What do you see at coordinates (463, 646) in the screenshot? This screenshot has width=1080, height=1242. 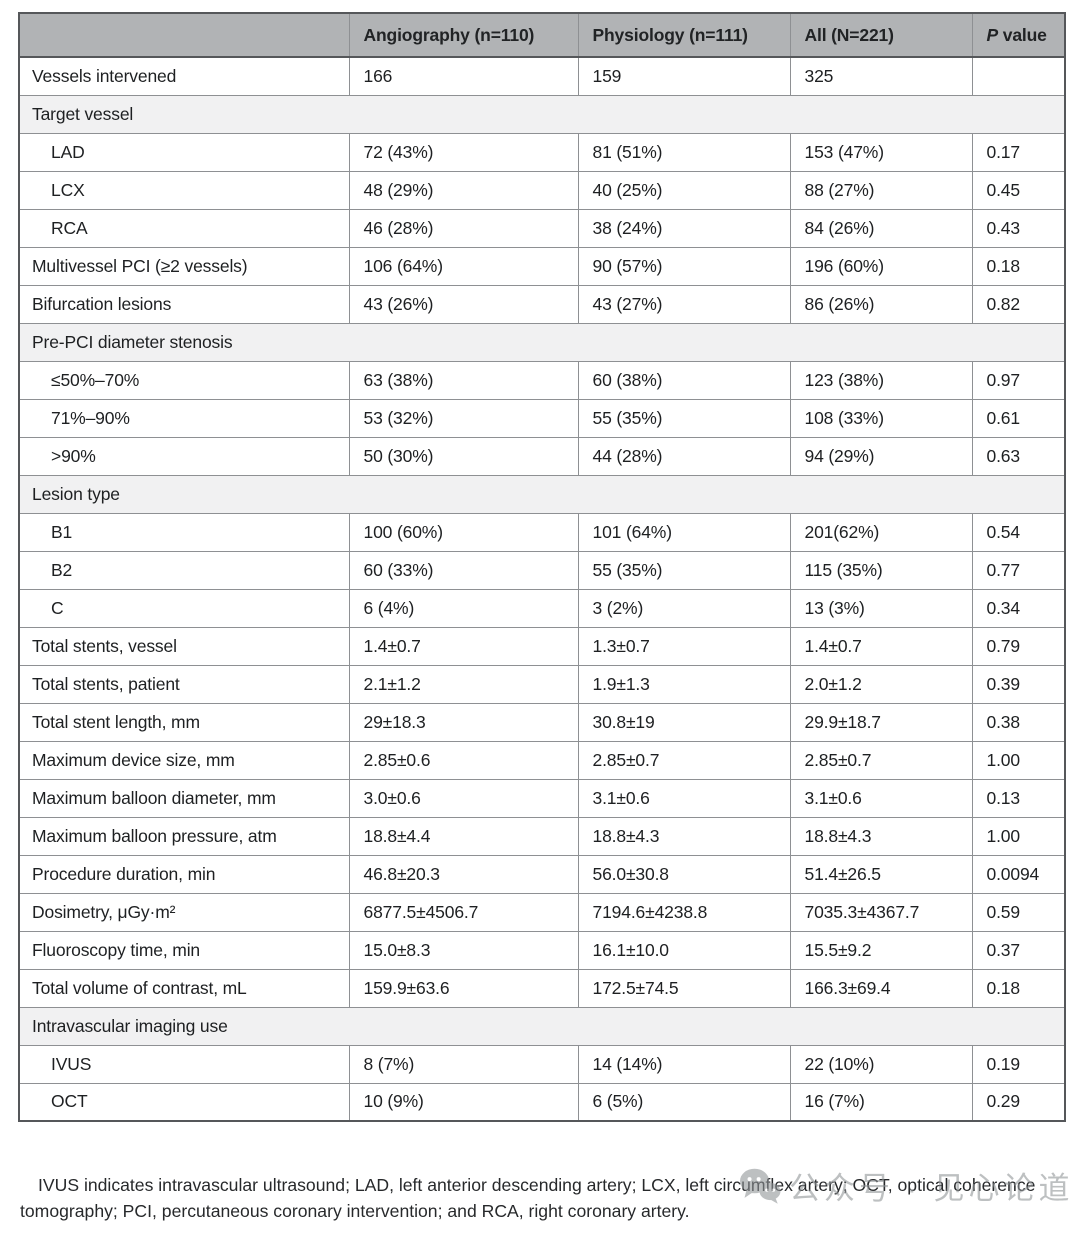 I see `cell-value: 1.4±0.7` at bounding box center [463, 646].